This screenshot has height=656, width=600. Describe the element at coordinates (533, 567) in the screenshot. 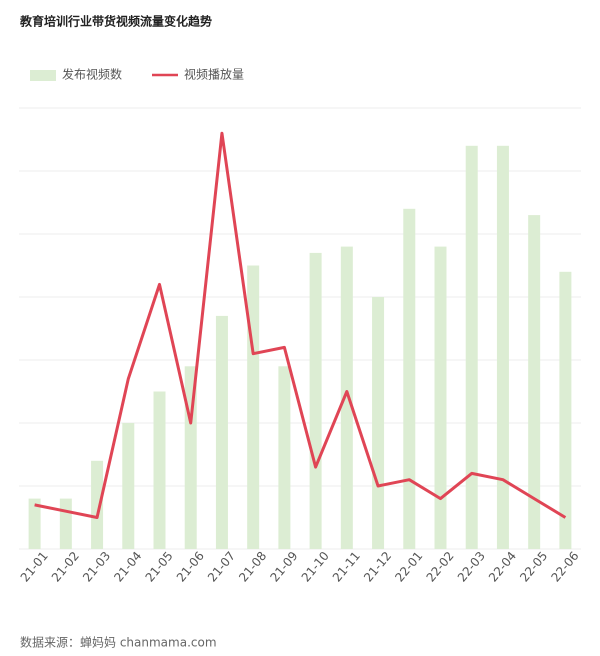

I see `x-tick-label: 22-05` at that location.